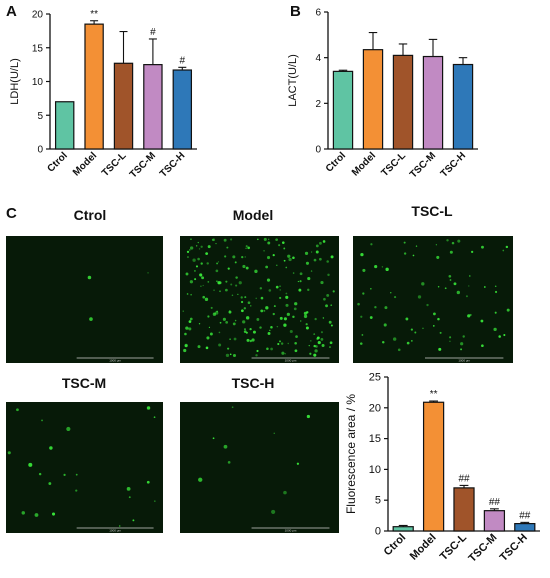 This screenshot has width=550, height=578. Describe the element at coordinates (38, 48) in the screenshot. I see `chart-0-ytick-label: 15` at that location.